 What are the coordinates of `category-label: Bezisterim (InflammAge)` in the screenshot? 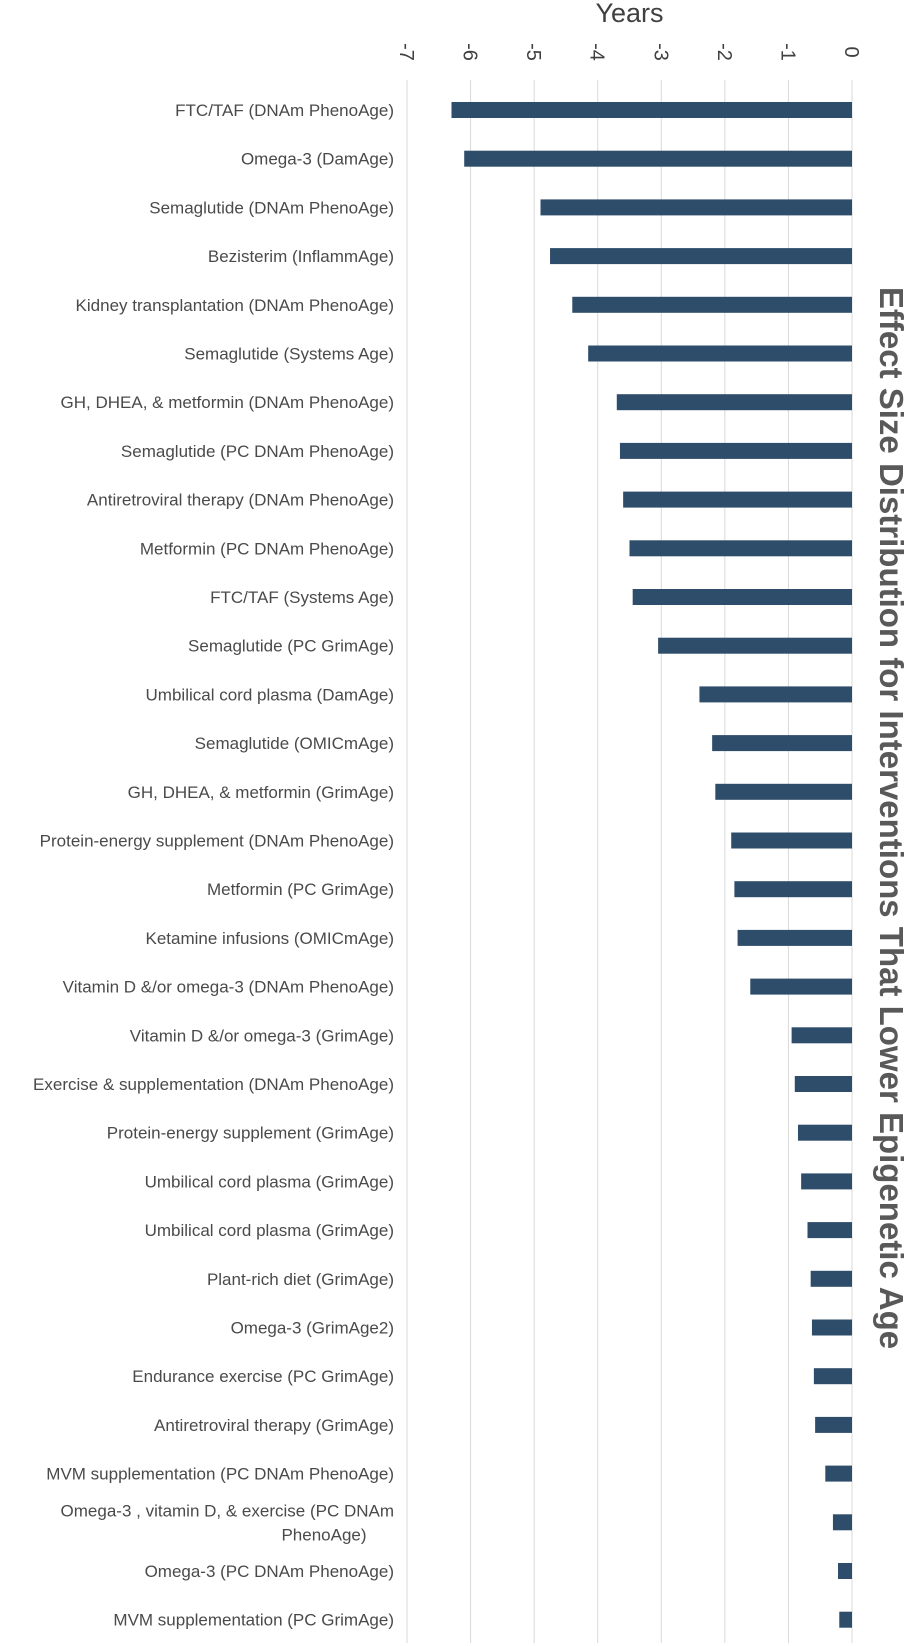 It's located at (301, 256).